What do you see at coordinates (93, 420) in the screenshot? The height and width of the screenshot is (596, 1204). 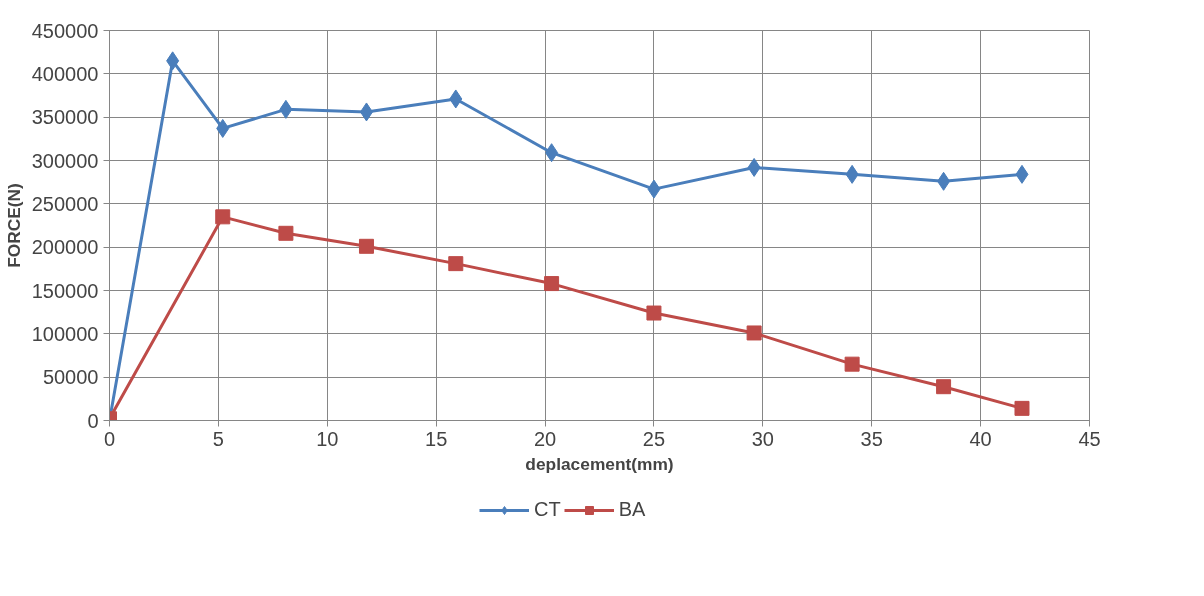 I see `y-tick-label: 0` at bounding box center [93, 420].